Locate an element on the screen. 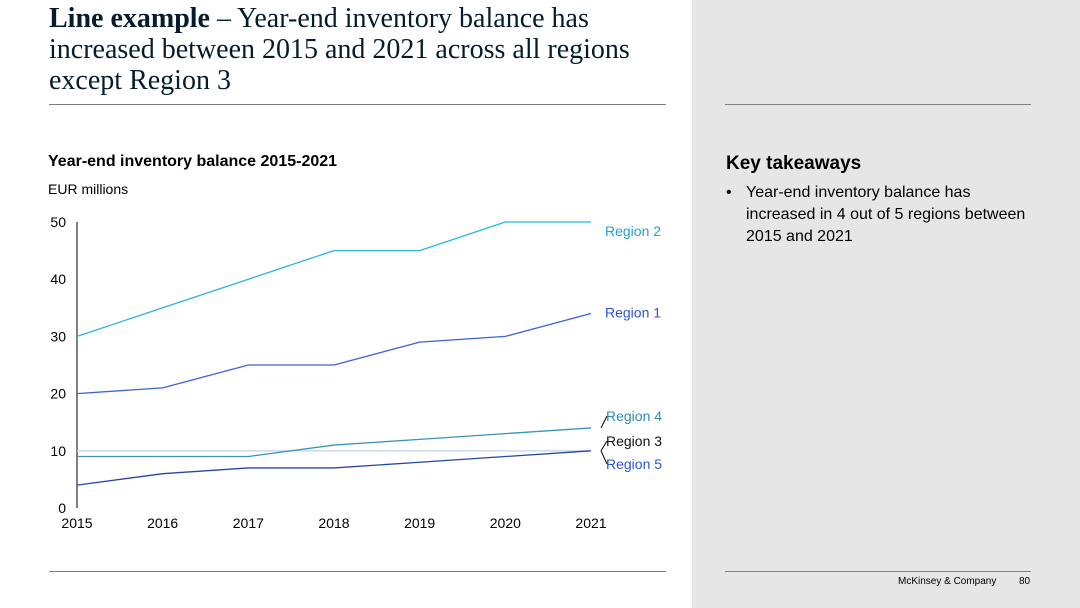  panel-top-divider is located at coordinates (878, 104).